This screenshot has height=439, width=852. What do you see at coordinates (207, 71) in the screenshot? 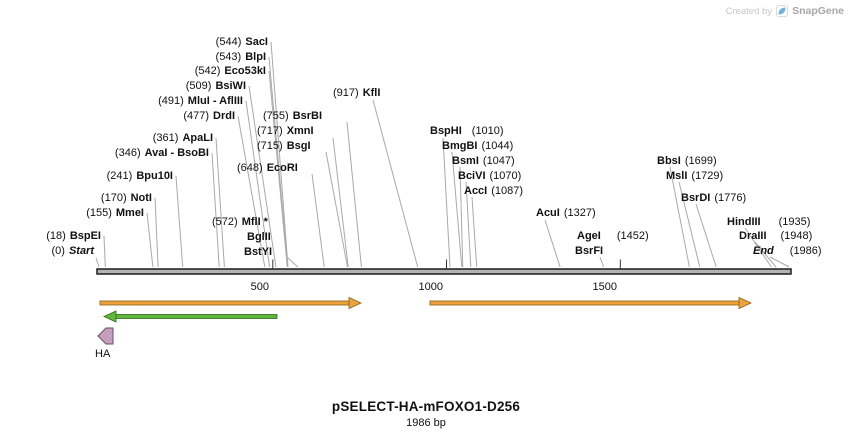
I see `site-pos: (542)` at bounding box center [207, 71].